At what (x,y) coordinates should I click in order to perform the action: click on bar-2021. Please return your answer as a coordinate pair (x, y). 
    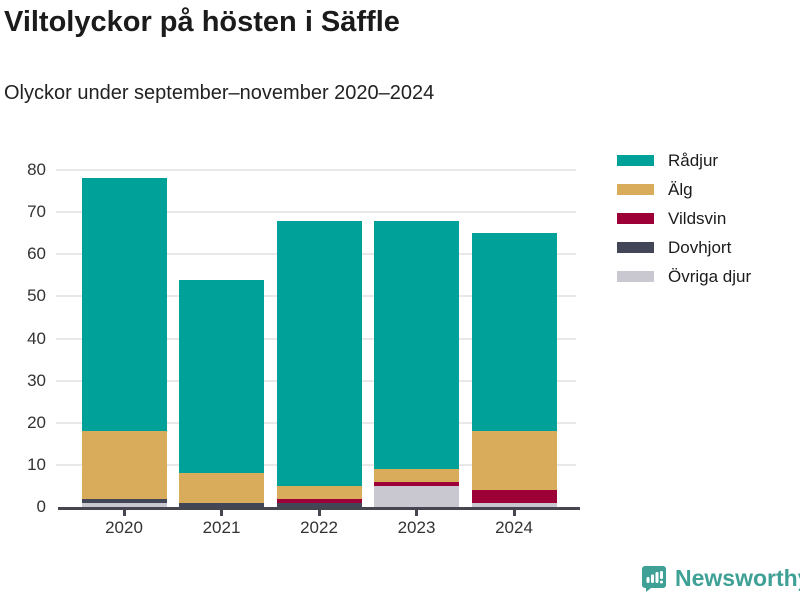
    Looking at the image, I should click on (221, 393).